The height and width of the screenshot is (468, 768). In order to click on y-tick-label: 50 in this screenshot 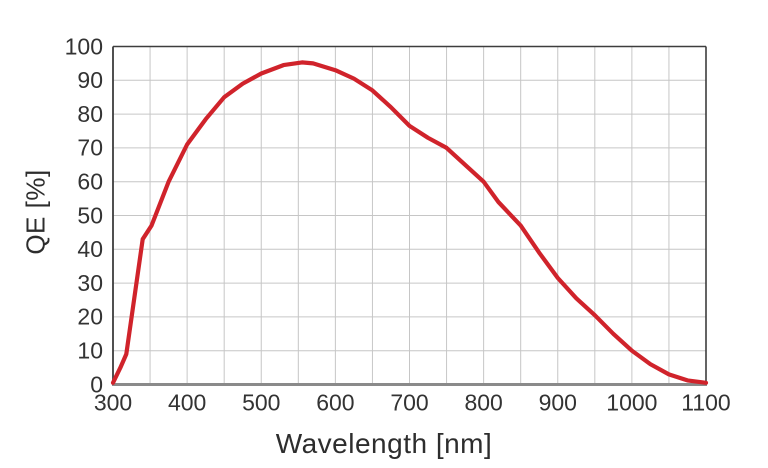, I will do `click(90, 215)`.